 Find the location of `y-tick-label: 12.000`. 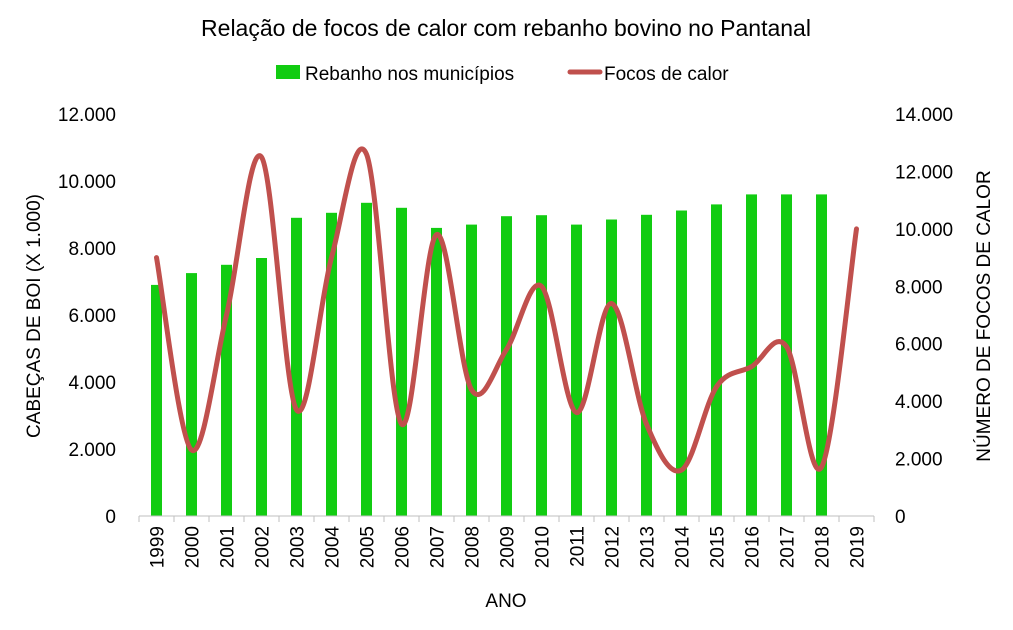

y-tick-label: 12.000 is located at coordinates (87, 115).